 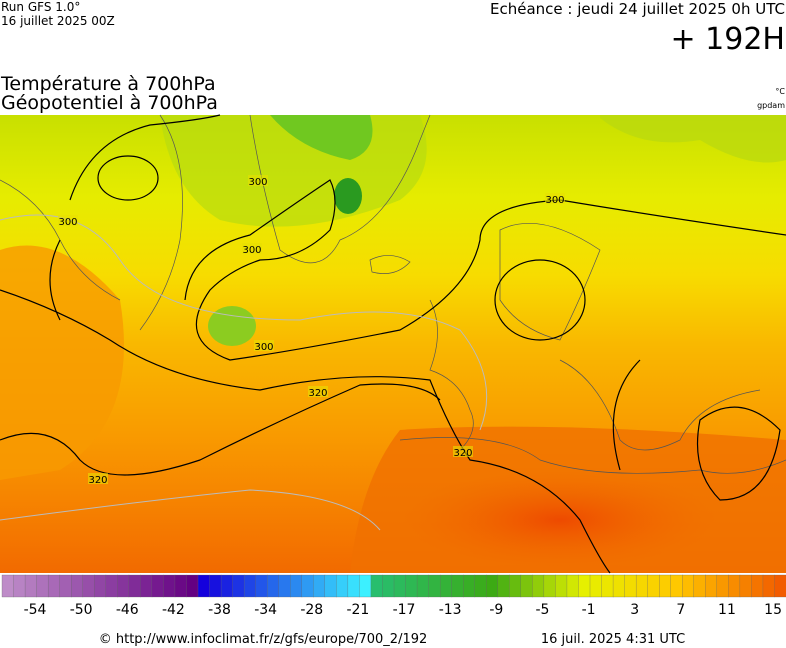 What do you see at coordinates (693, 139) in the screenshot?
I see `cool-area` at bounding box center [693, 139].